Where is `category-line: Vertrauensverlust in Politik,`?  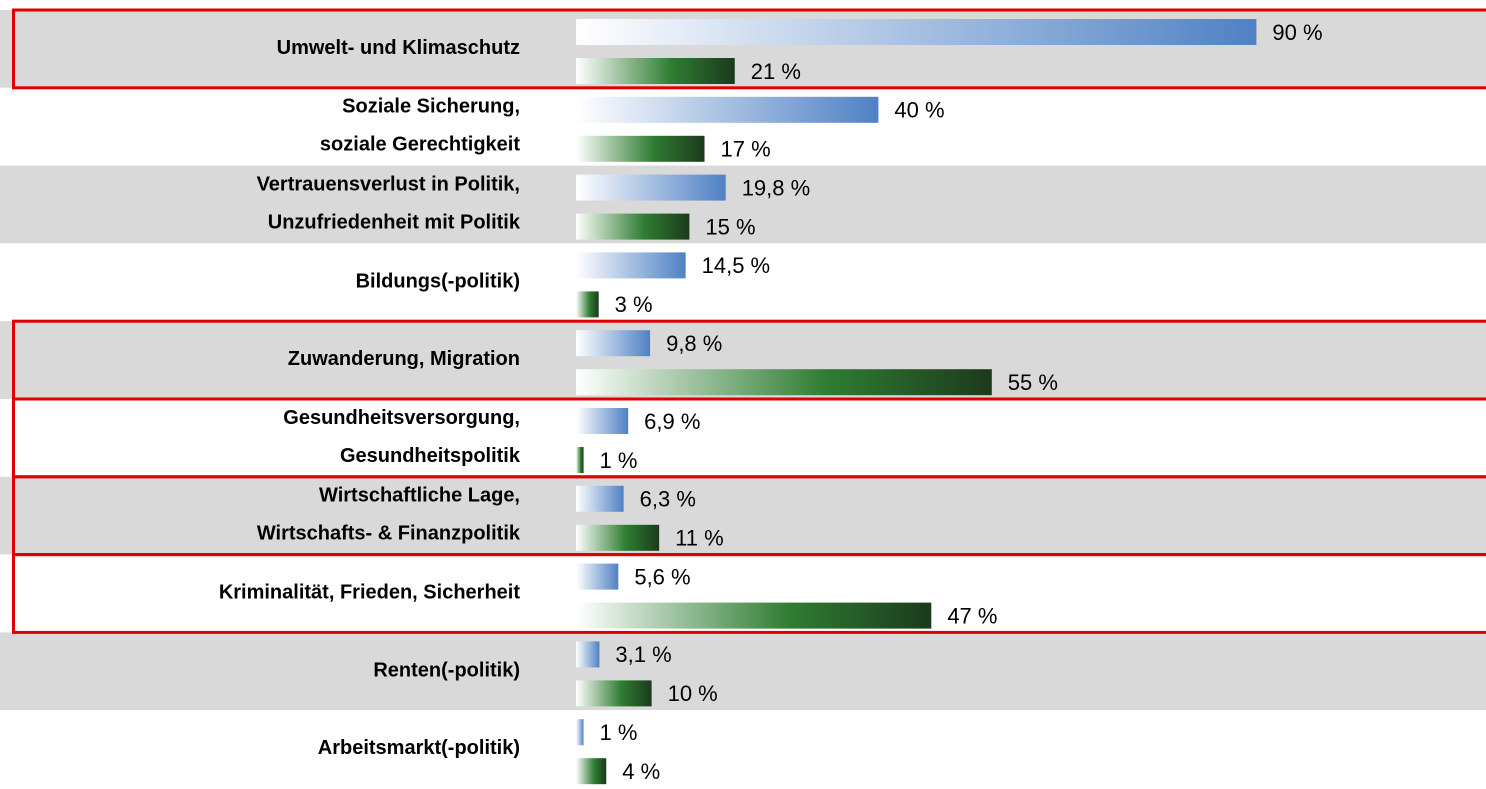
category-line: Vertrauensverlust in Politik, is located at coordinates (388, 185).